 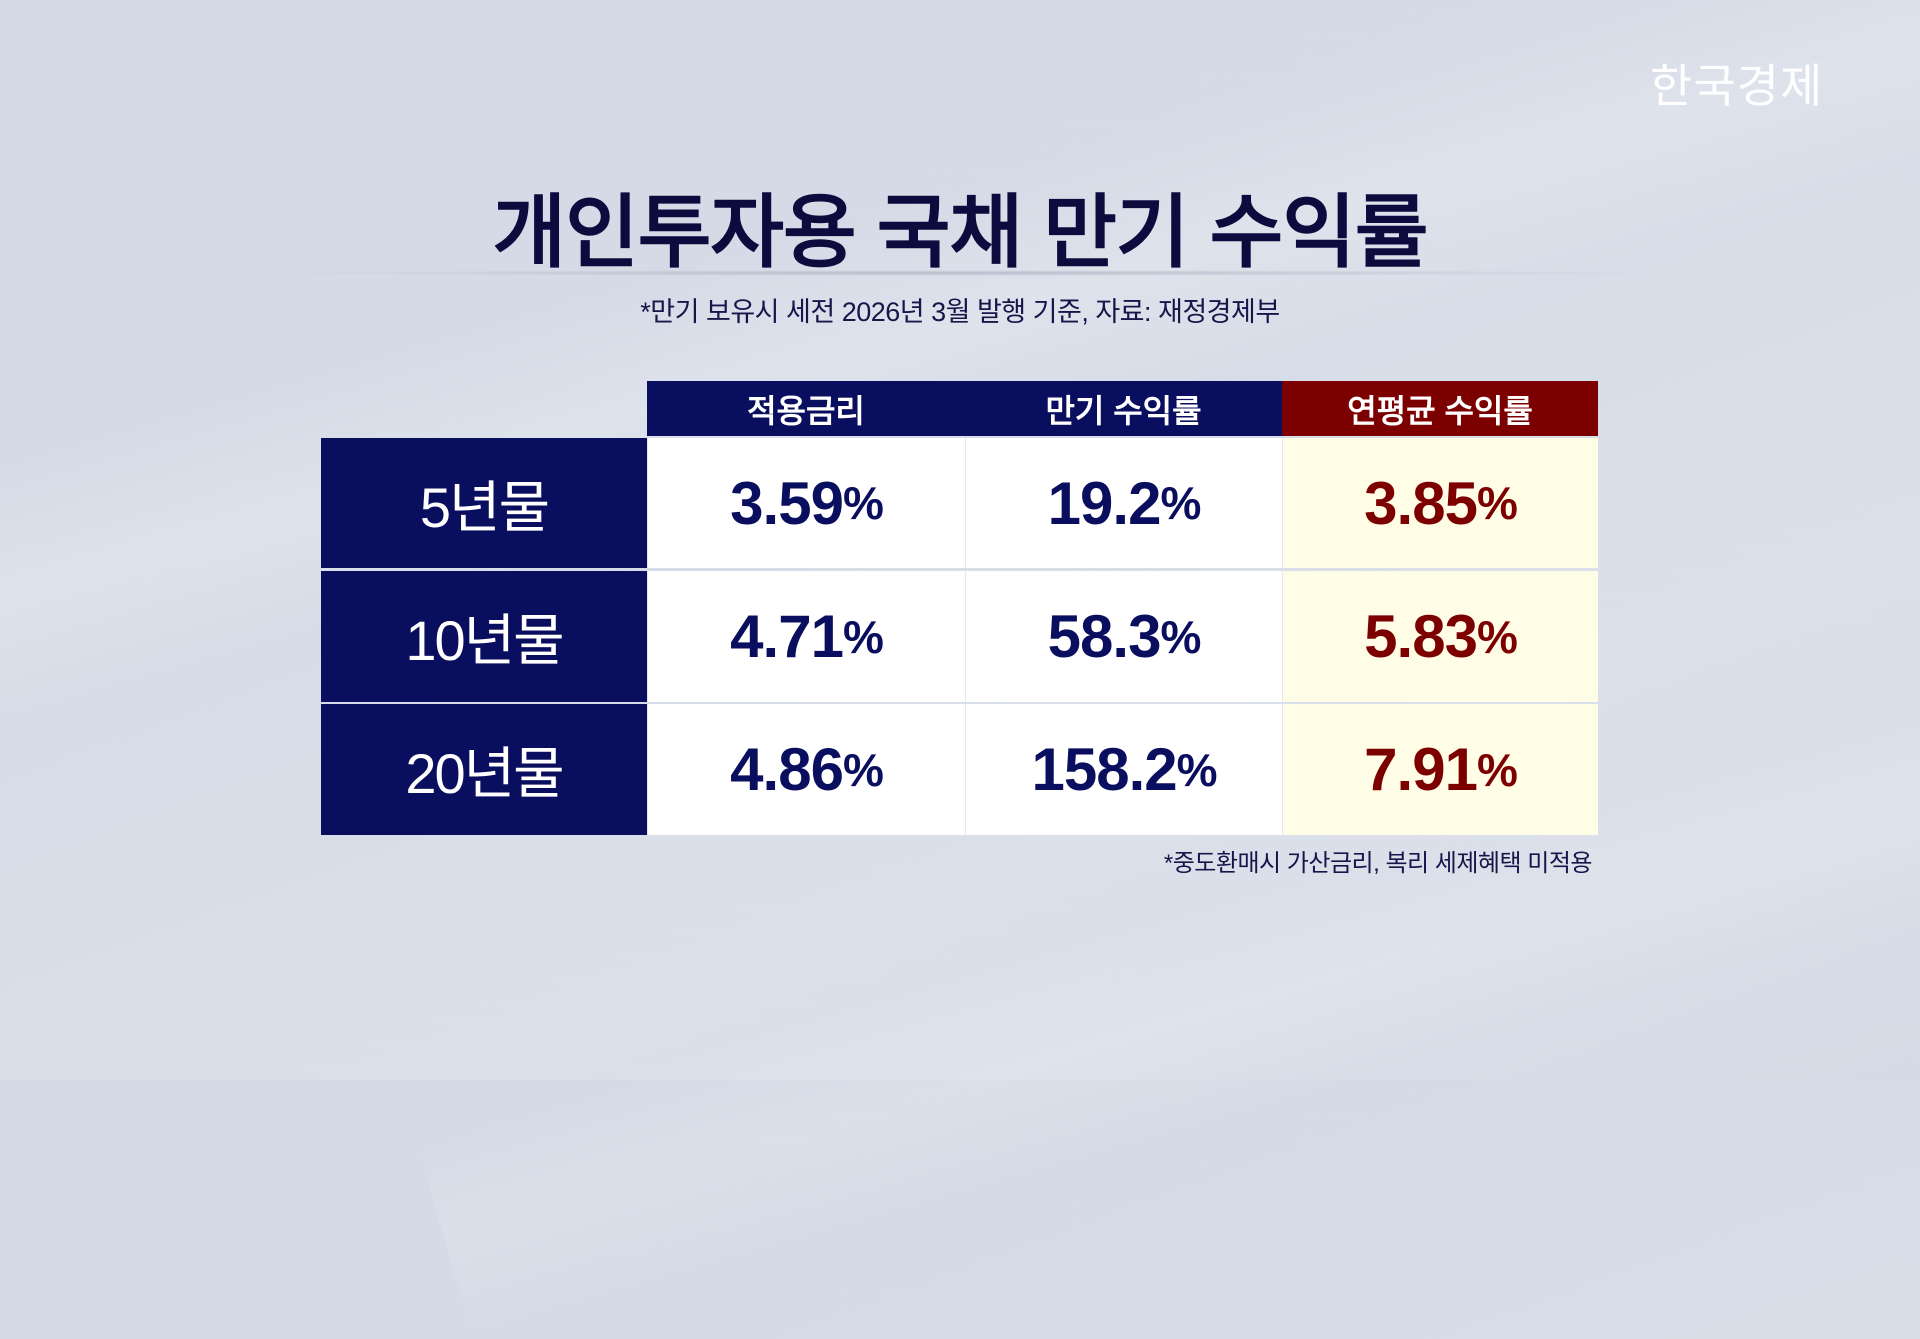 What do you see at coordinates (1421, 636) in the screenshot?
I see `value: 5.83` at bounding box center [1421, 636].